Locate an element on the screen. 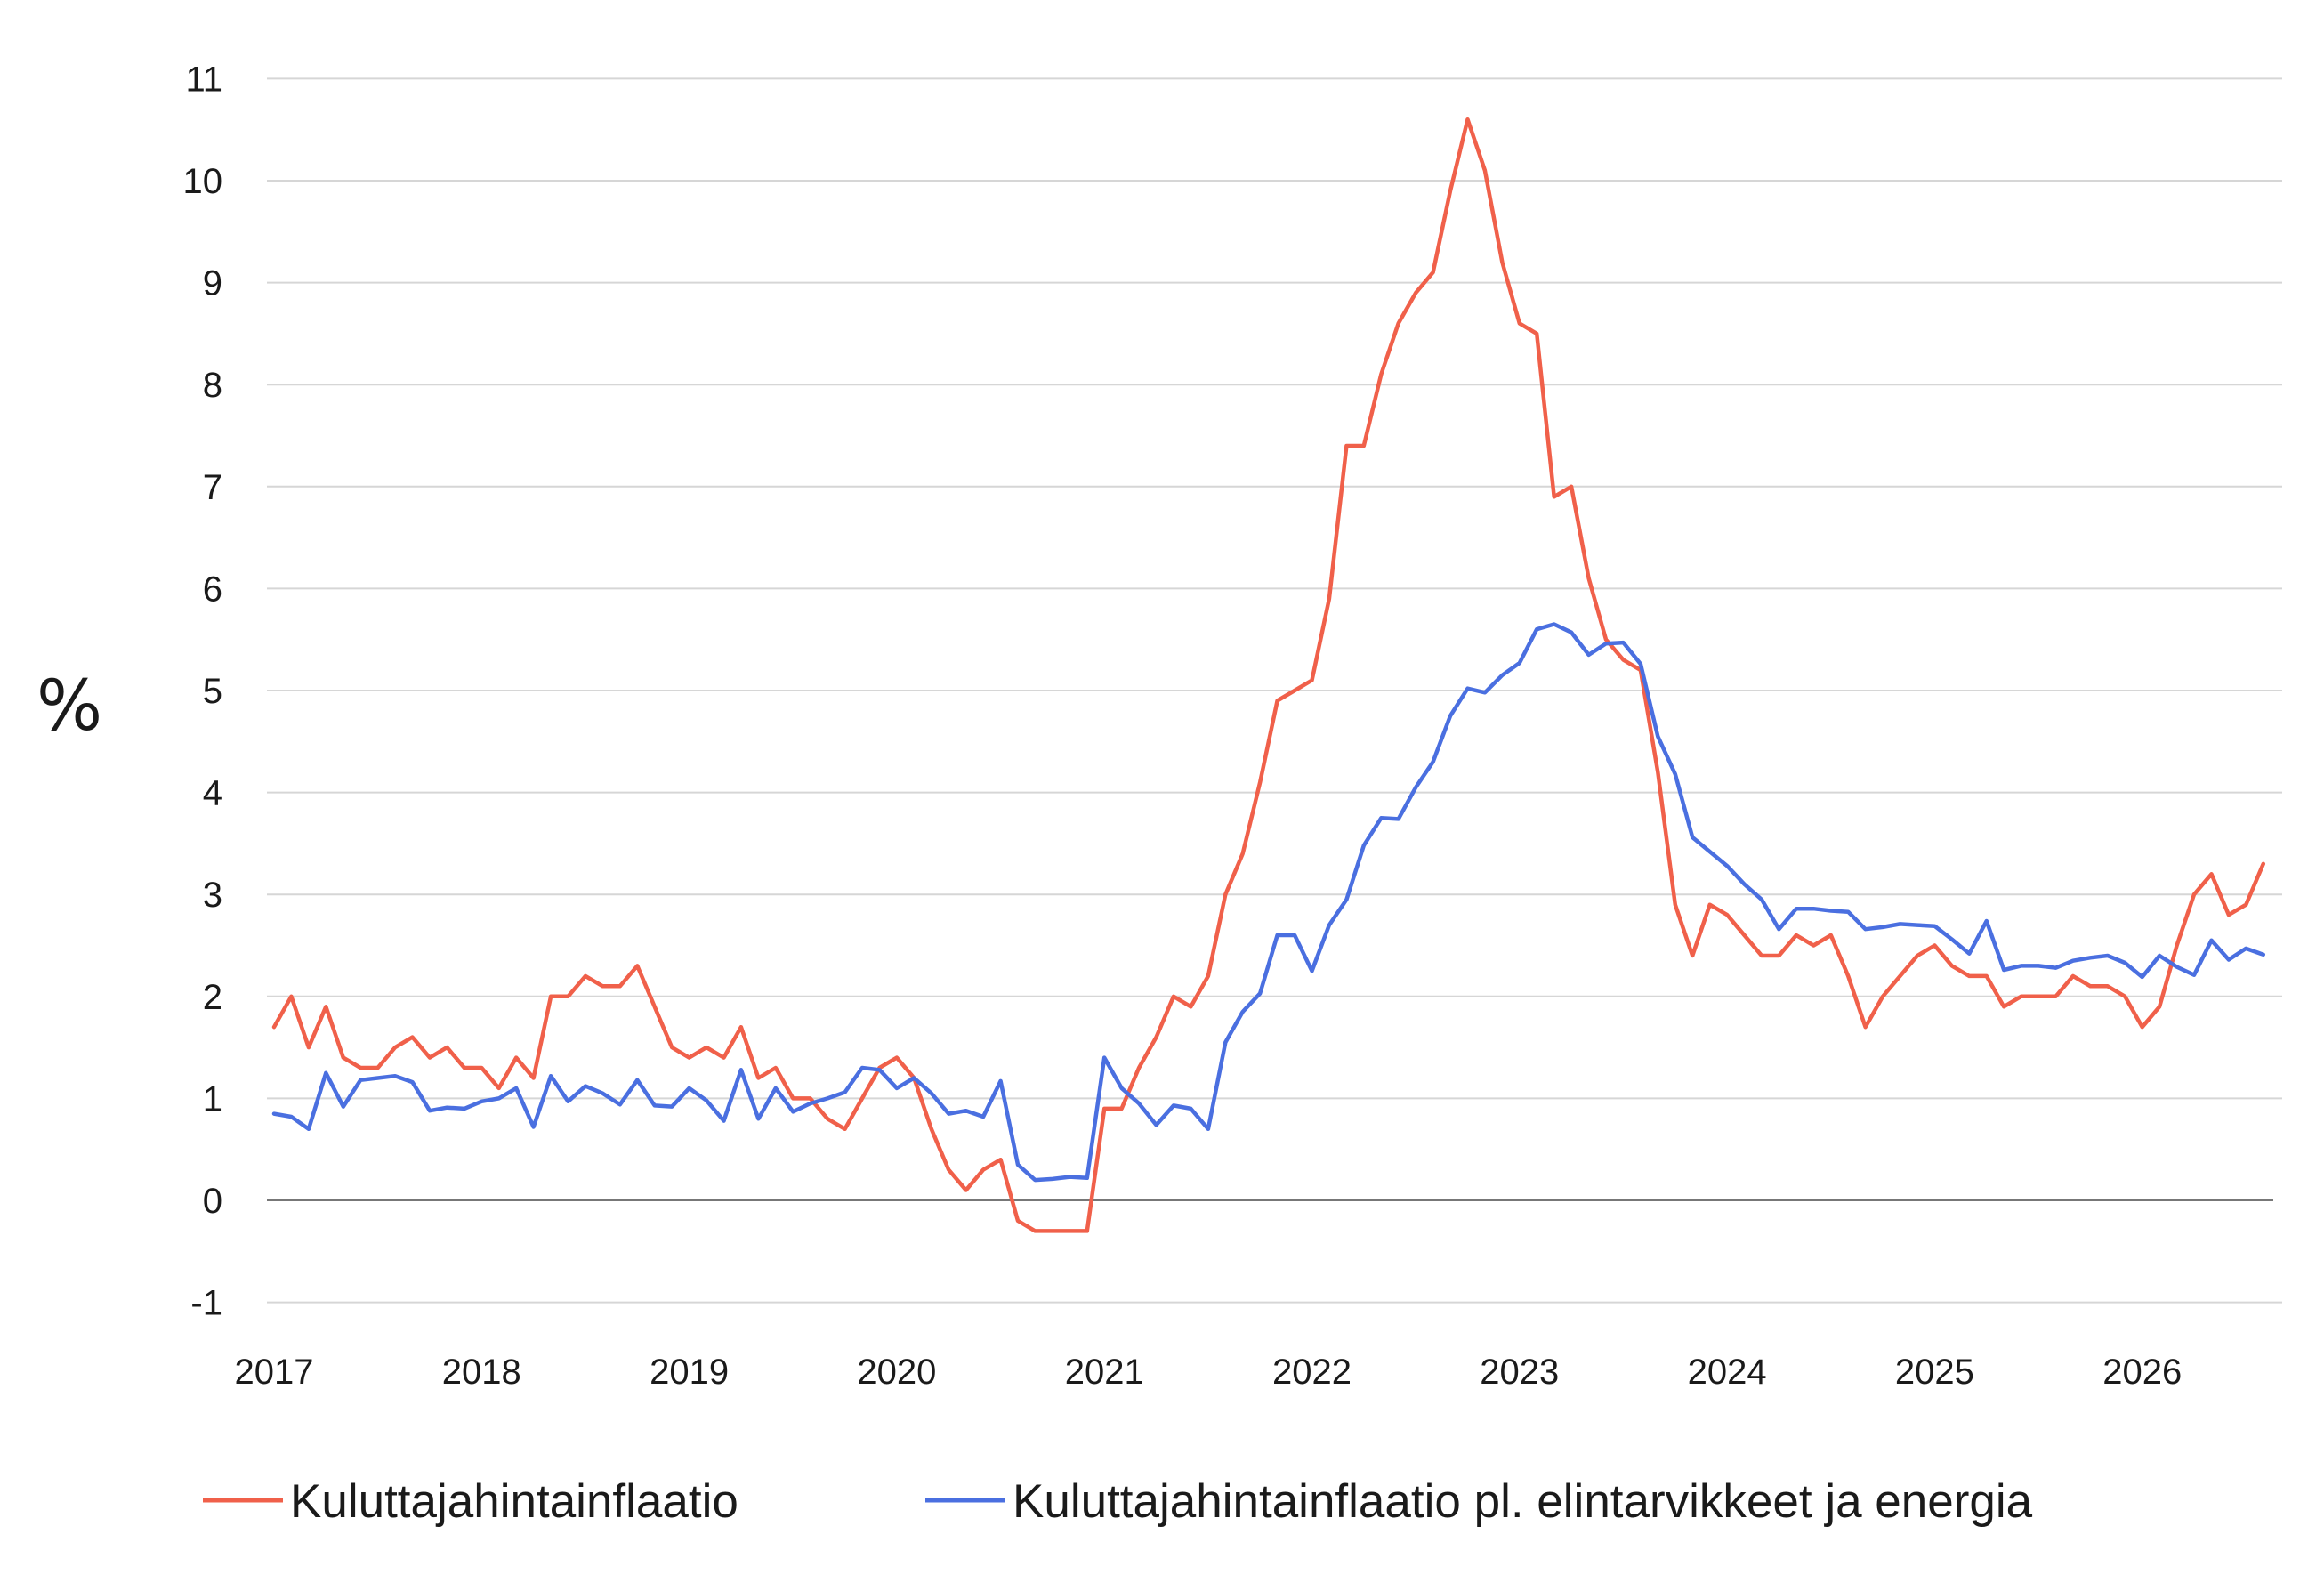  y-tick-label: 0 is located at coordinates (212, 1201).